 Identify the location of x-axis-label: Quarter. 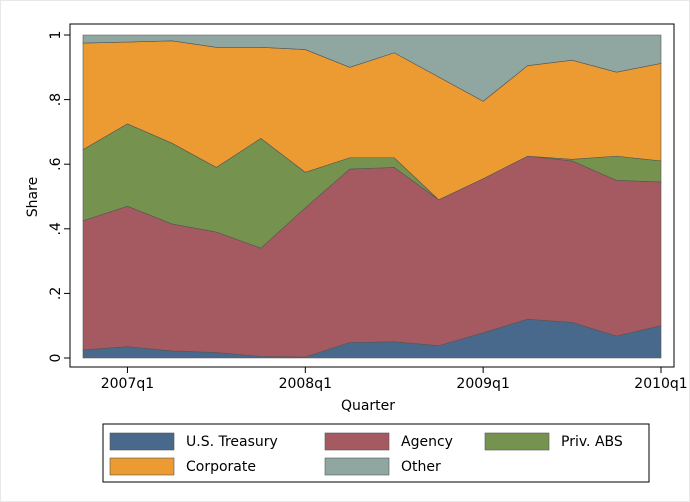
(368, 406).